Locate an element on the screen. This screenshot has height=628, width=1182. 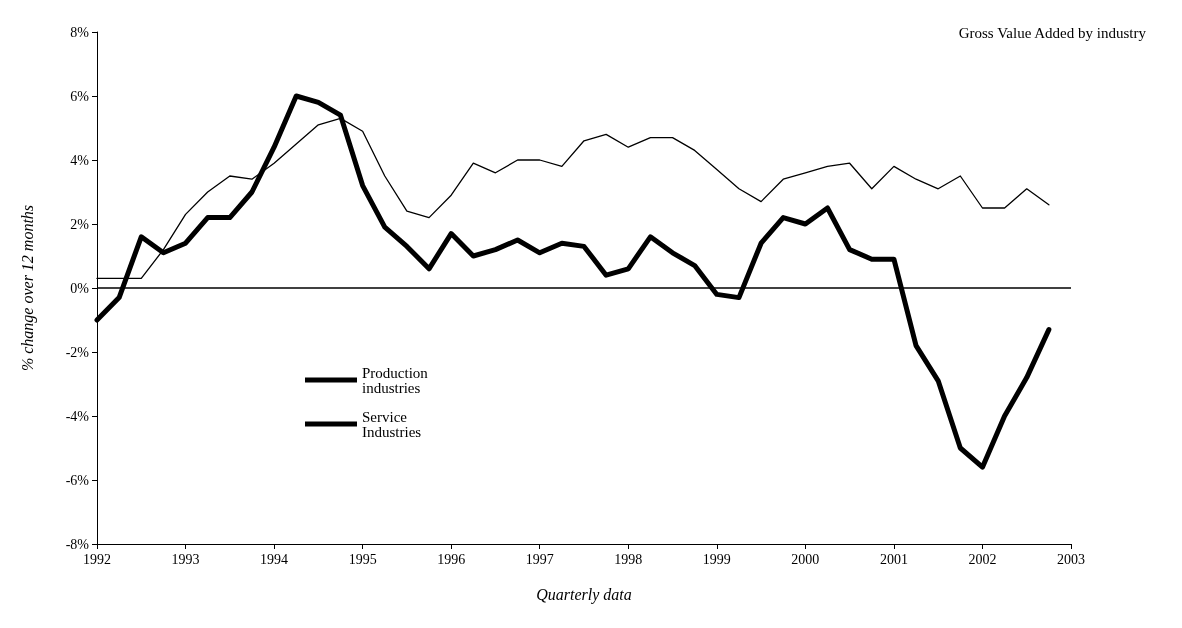
y-axis-title: % change over 12 months is located at coordinates (27, 288).